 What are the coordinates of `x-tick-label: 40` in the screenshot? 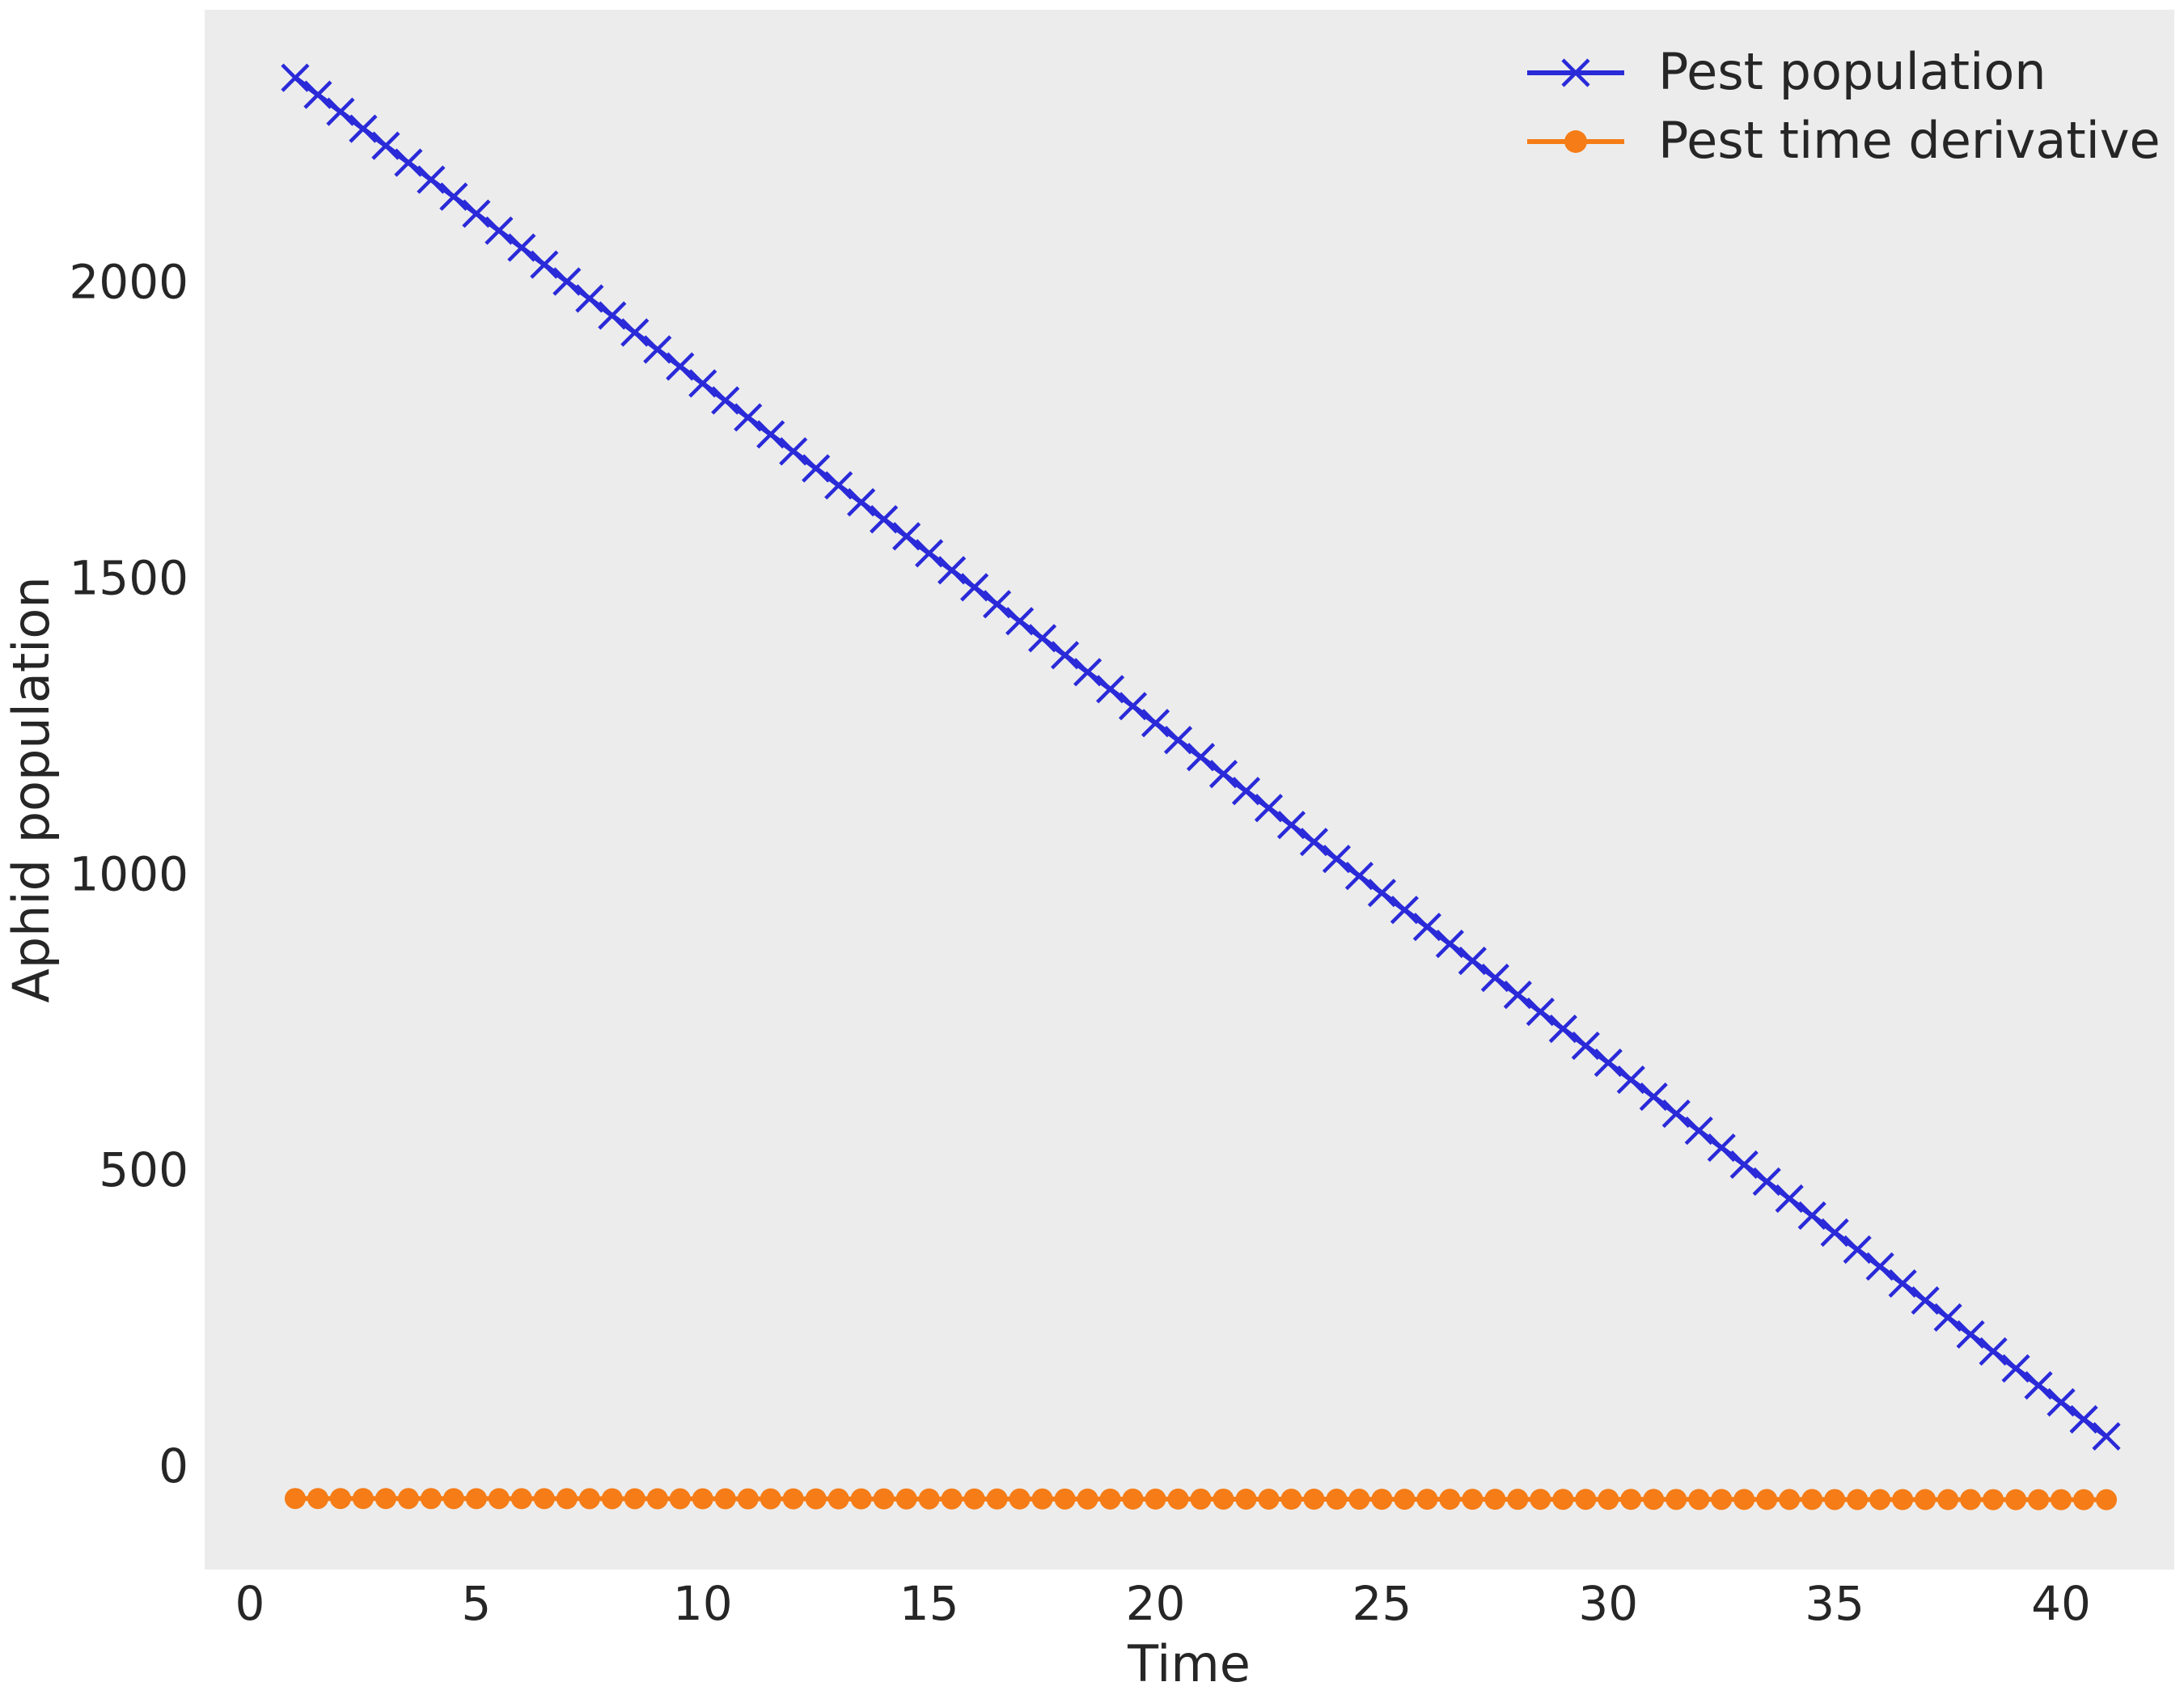 It's located at (2061, 1603).